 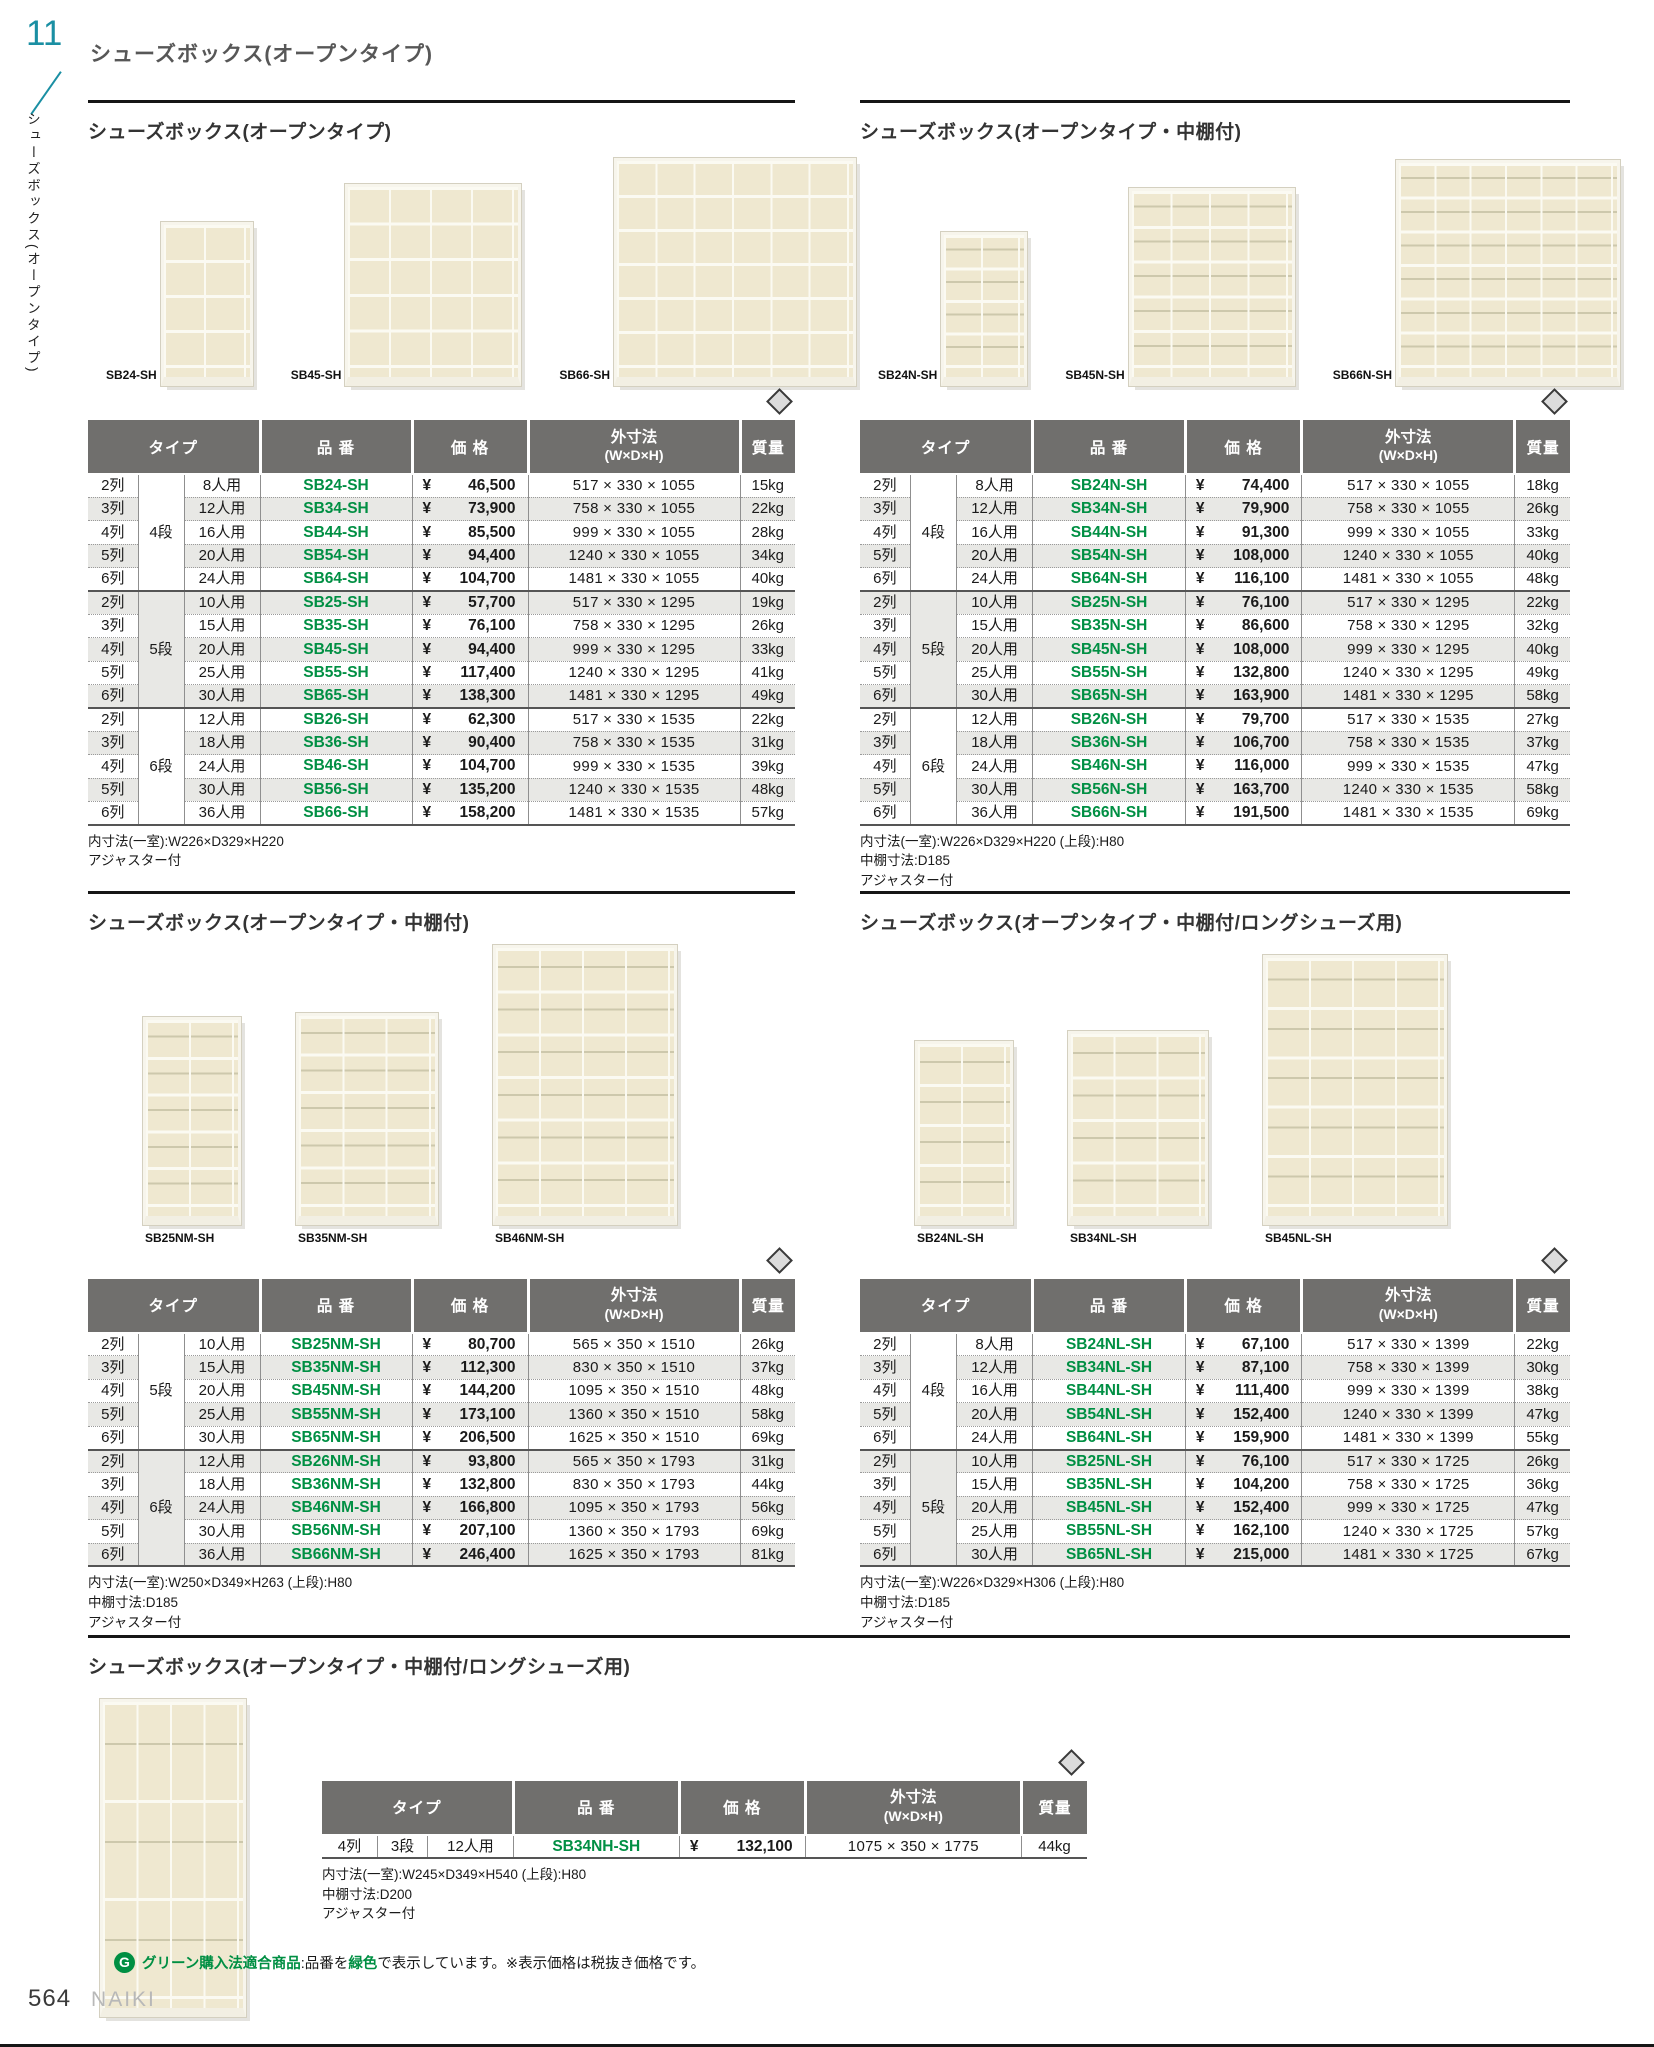 What do you see at coordinates (742, 1846) in the screenshot?
I see `cell-price: ¥132,100` at bounding box center [742, 1846].